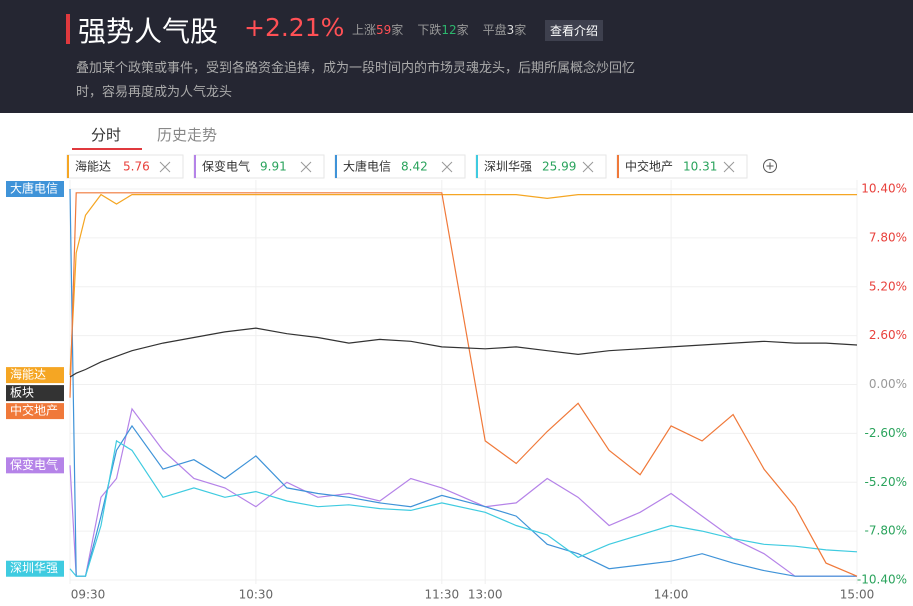 This screenshot has width=913, height=606. What do you see at coordinates (107, 149) in the screenshot?
I see `tab-underline` at bounding box center [107, 149].